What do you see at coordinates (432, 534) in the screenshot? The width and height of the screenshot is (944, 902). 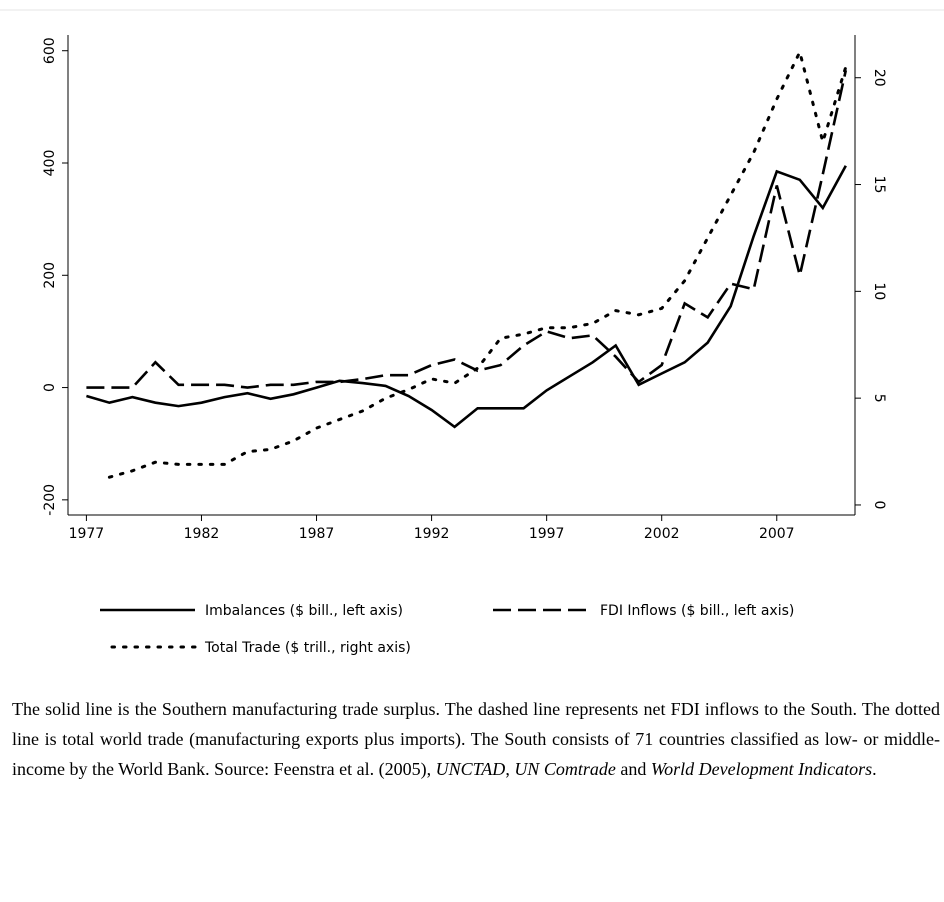 I see `x-tick-label: 1992` at bounding box center [432, 534].